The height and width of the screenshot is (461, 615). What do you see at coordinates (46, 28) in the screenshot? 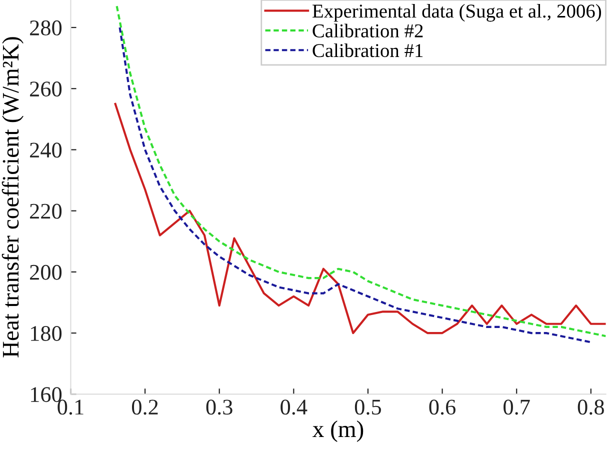
I see `y-tick-label: 280` at bounding box center [46, 28].